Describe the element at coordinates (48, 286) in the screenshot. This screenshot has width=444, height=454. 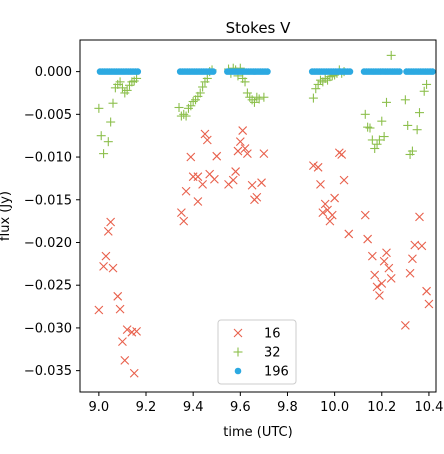
I see `y-tick-label: −0.025` at that location.